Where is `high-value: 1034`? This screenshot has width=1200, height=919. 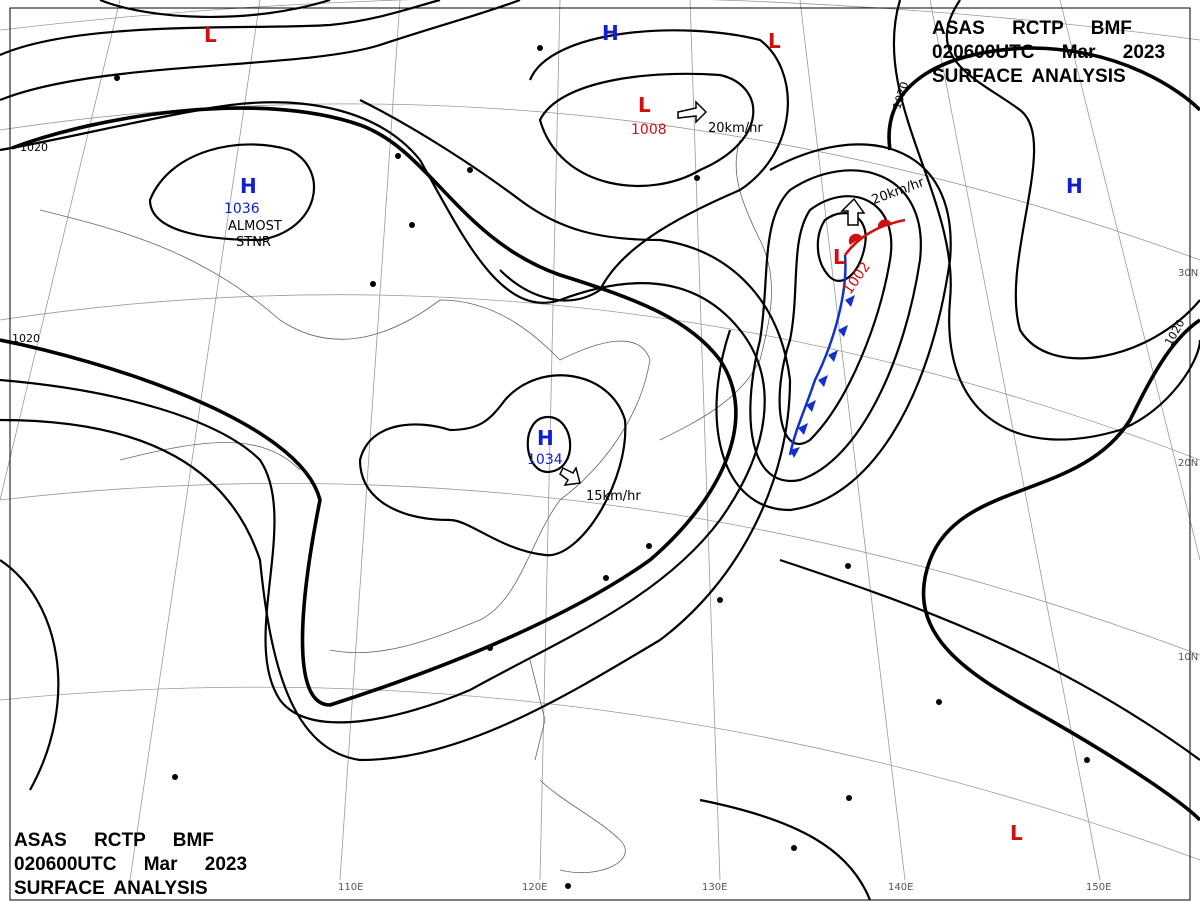
high-value: 1034 is located at coordinates (545, 460).